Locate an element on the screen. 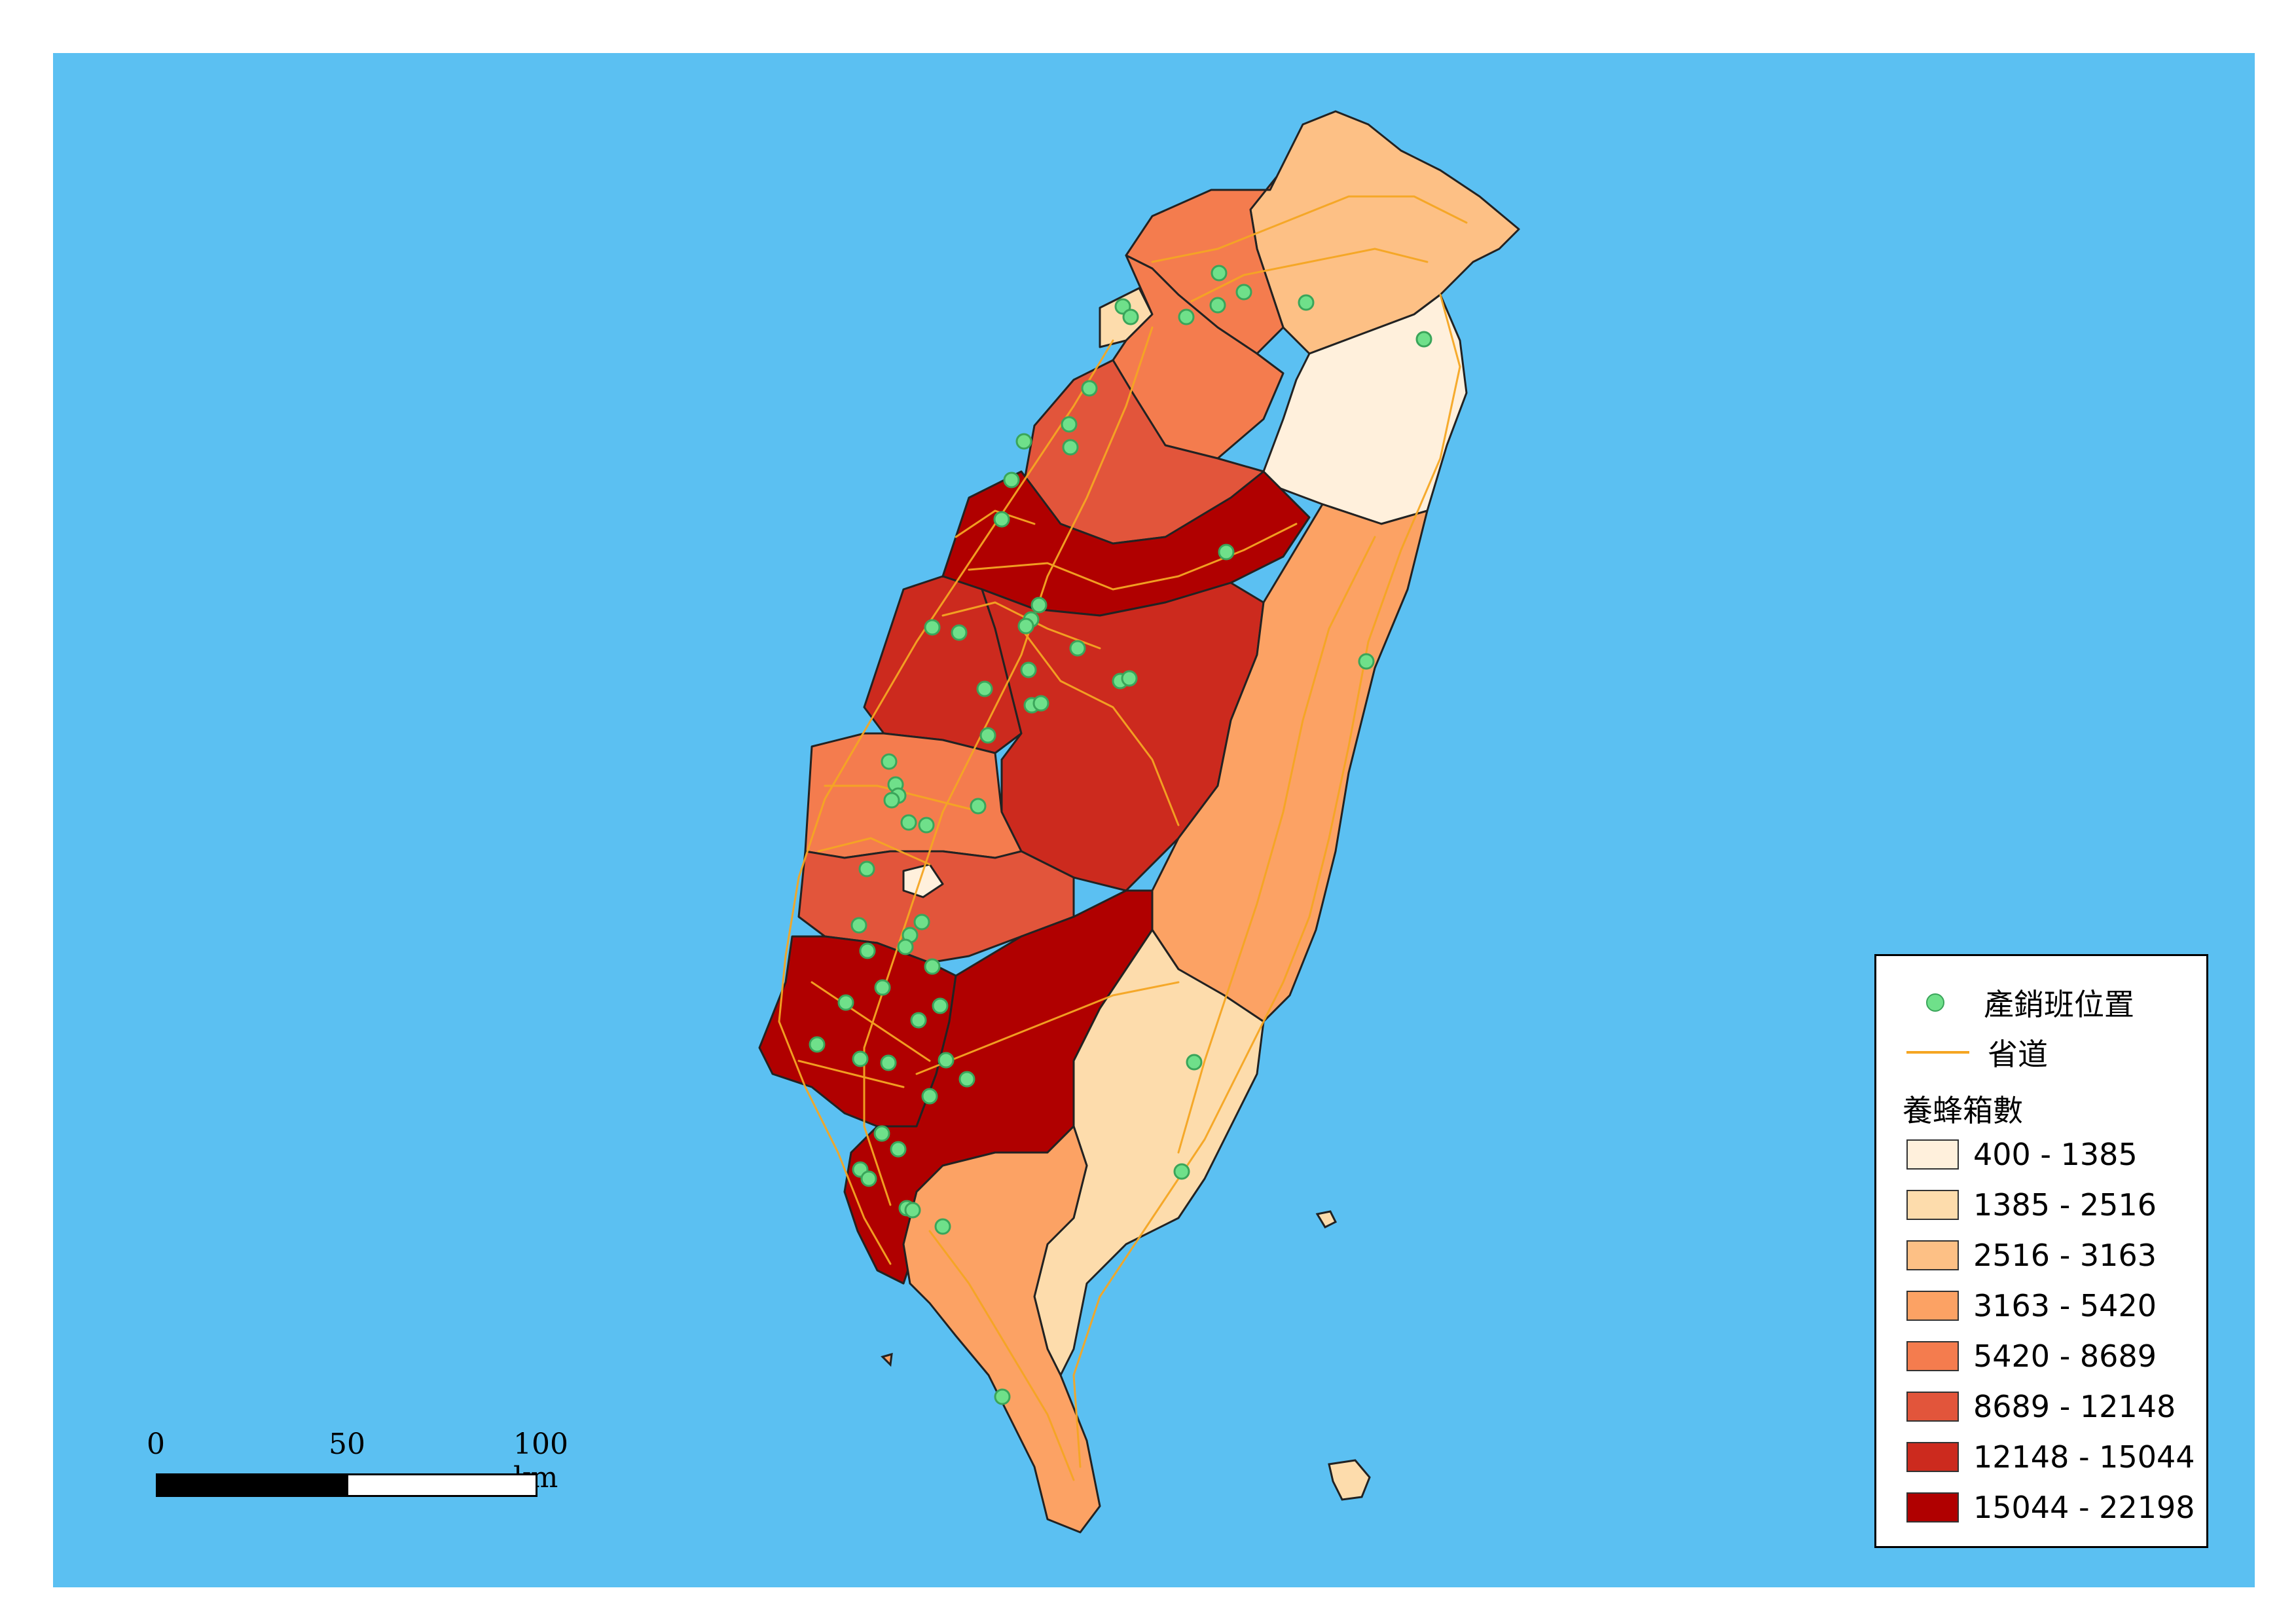 The width and height of the screenshot is (2296, 1624). island-small is located at coordinates (887, 1359).